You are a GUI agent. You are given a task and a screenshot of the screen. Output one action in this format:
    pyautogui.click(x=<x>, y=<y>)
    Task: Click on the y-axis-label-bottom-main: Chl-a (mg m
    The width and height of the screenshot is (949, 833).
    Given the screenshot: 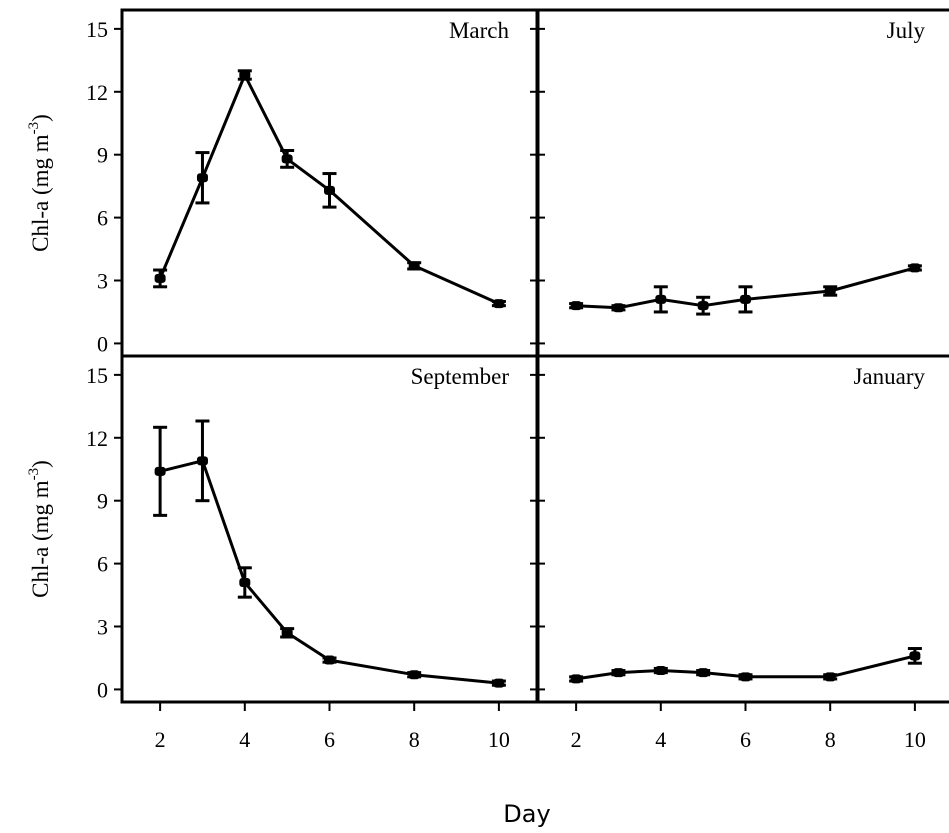 What is the action you would take?
    pyautogui.click(x=40, y=539)
    